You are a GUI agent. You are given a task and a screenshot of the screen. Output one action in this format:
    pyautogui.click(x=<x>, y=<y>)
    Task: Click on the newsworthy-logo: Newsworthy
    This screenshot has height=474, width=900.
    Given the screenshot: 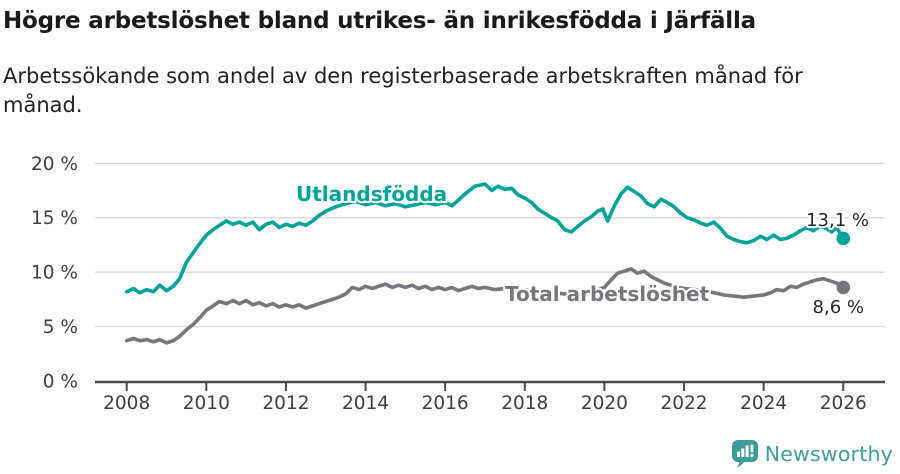 What is the action you would take?
    pyautogui.click(x=812, y=454)
    